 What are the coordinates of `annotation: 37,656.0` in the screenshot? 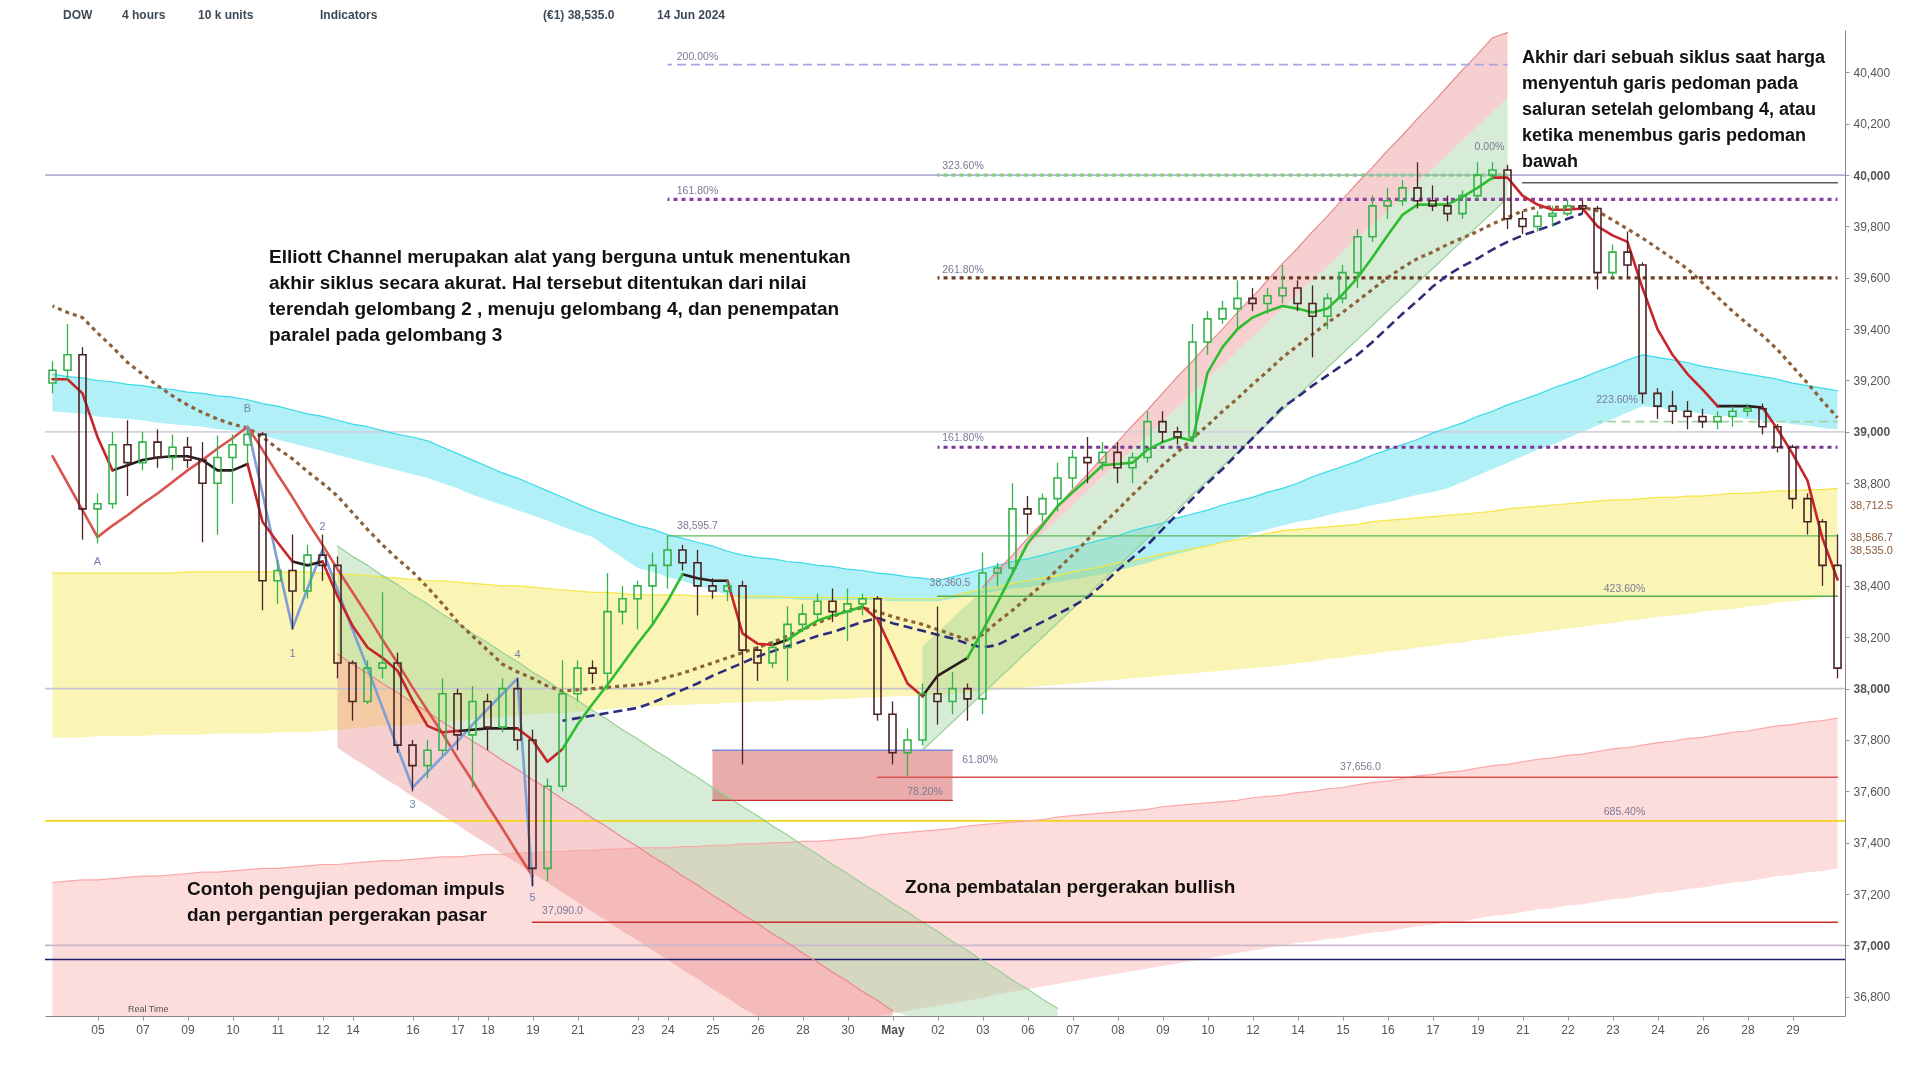 It's located at (1361, 766).